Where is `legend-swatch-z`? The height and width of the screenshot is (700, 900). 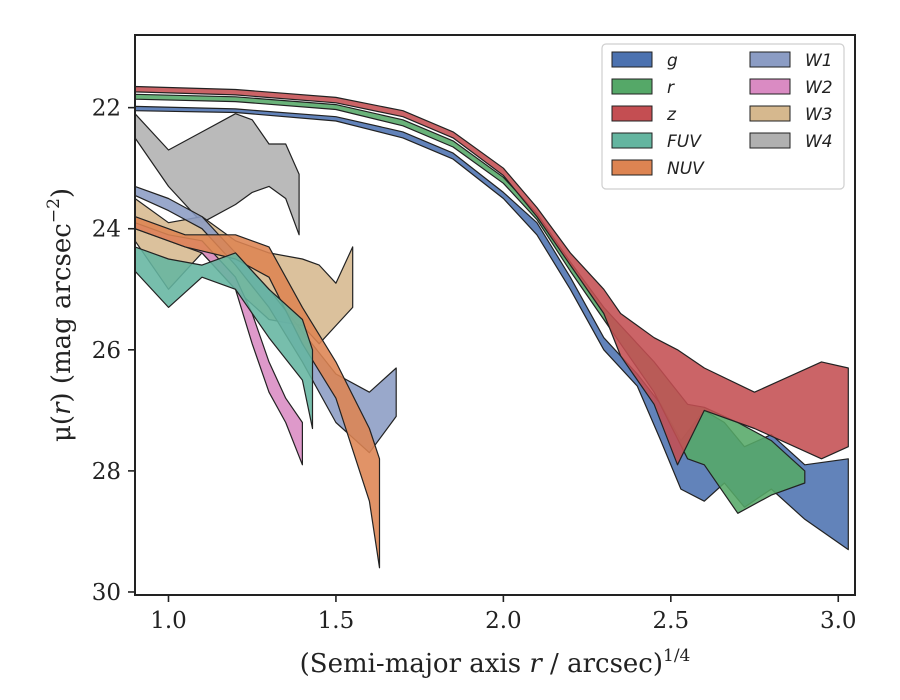
legend-swatch-z is located at coordinates (632, 113).